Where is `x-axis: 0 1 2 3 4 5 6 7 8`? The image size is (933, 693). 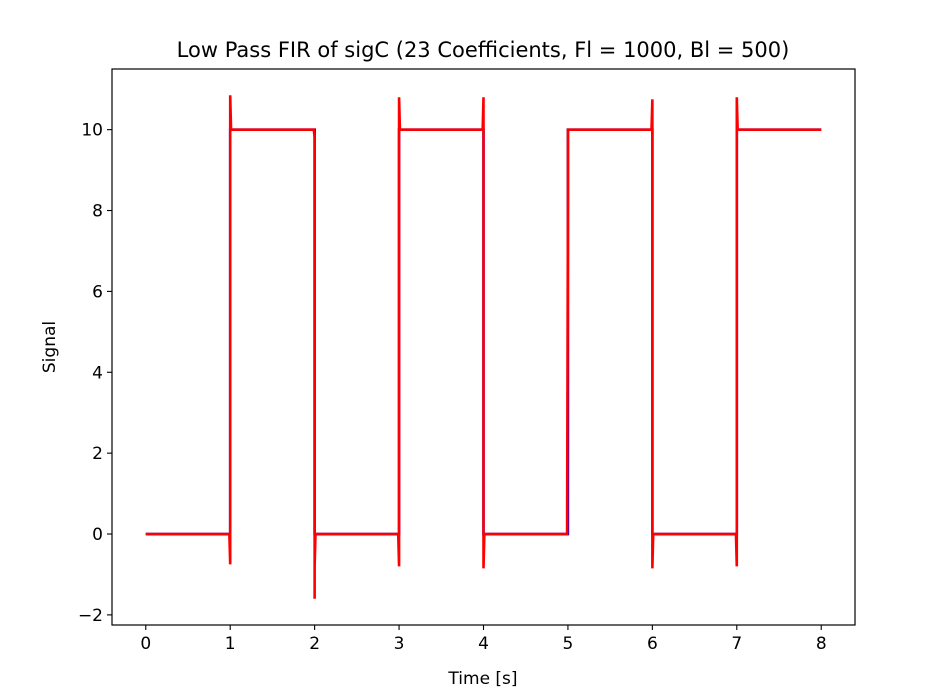 x-axis: 0 1 2 3 4 5 6 7 8 is located at coordinates (483, 639).